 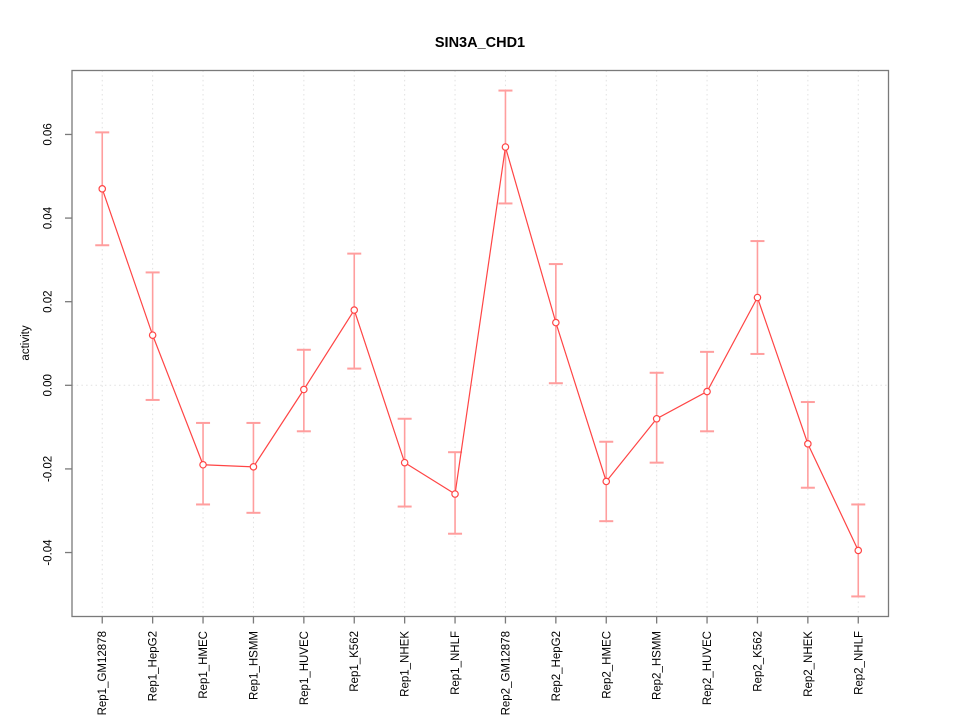 What do you see at coordinates (480, 43) in the screenshot?
I see `chart-title: SIN3A_CHD1` at bounding box center [480, 43].